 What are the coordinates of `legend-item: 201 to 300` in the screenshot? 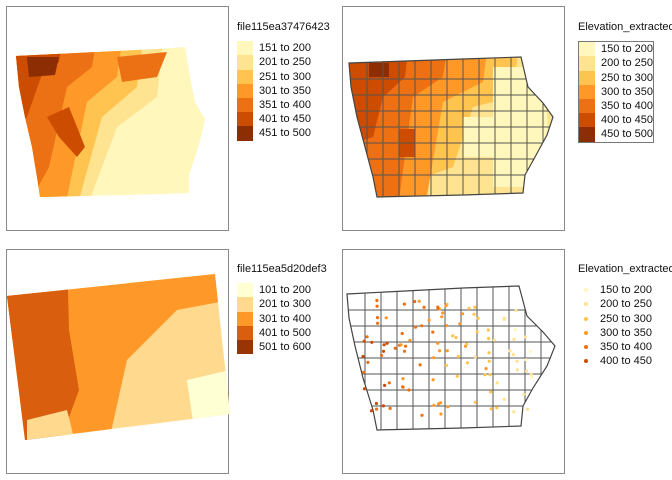 It's located at (282, 304).